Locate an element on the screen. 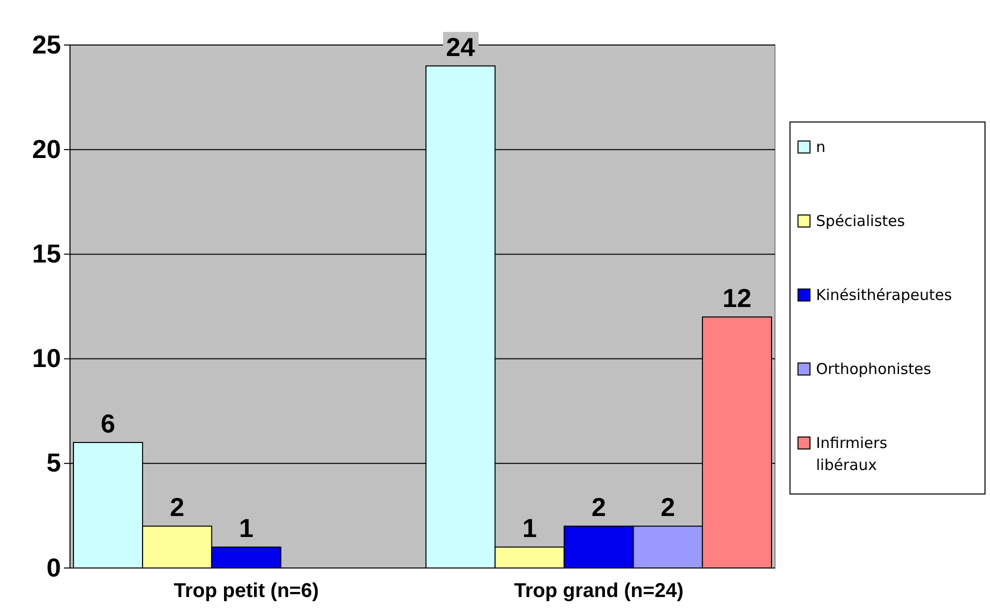 The image size is (990, 615). data-label: 12 is located at coordinates (737, 297).